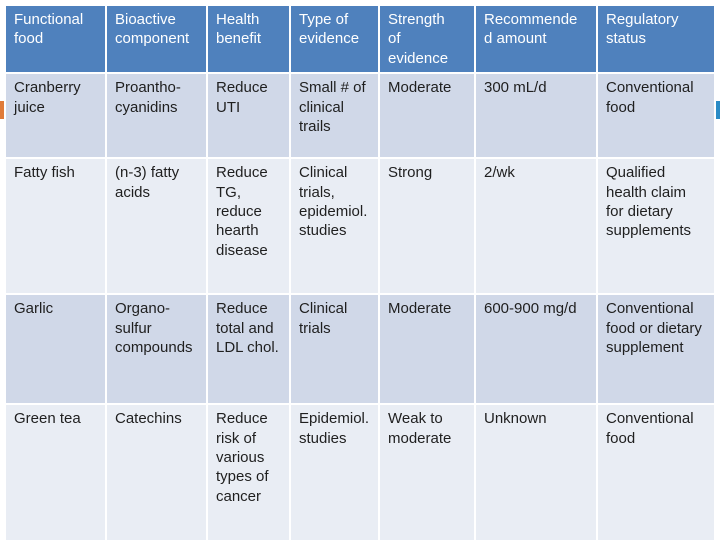 This screenshot has height=542, width=720. What do you see at coordinates (427, 226) in the screenshot?
I see `table-cell: Strong` at bounding box center [427, 226].